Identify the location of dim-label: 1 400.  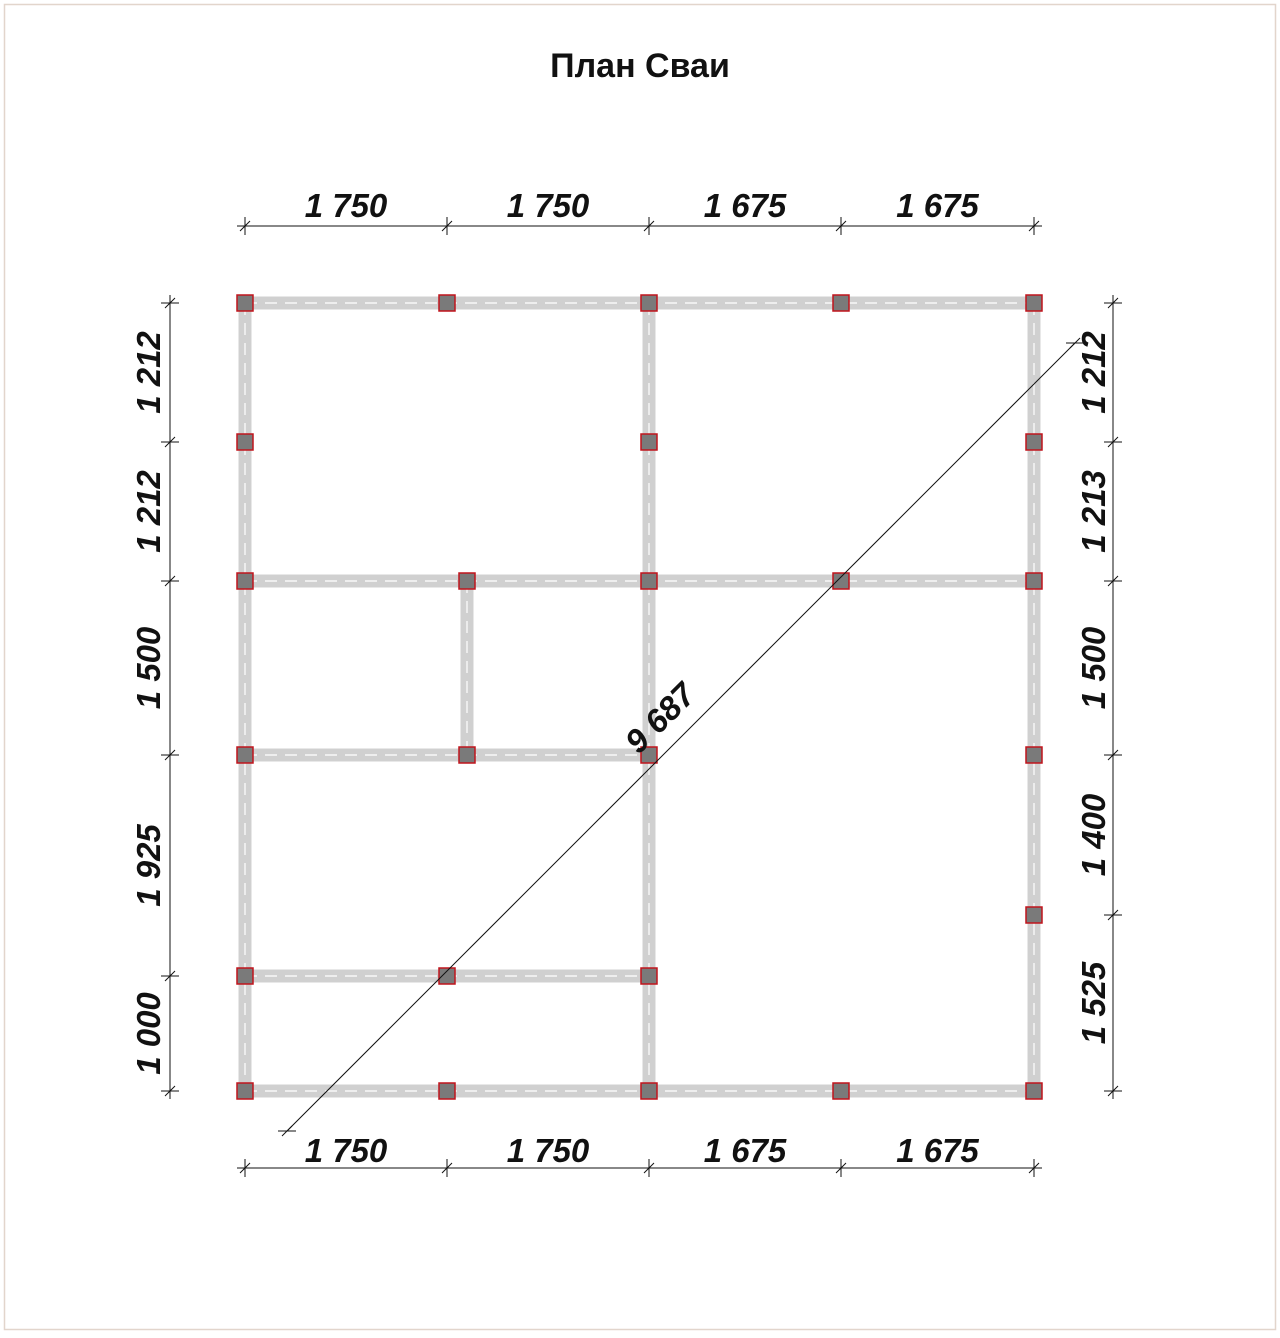
(1093, 834).